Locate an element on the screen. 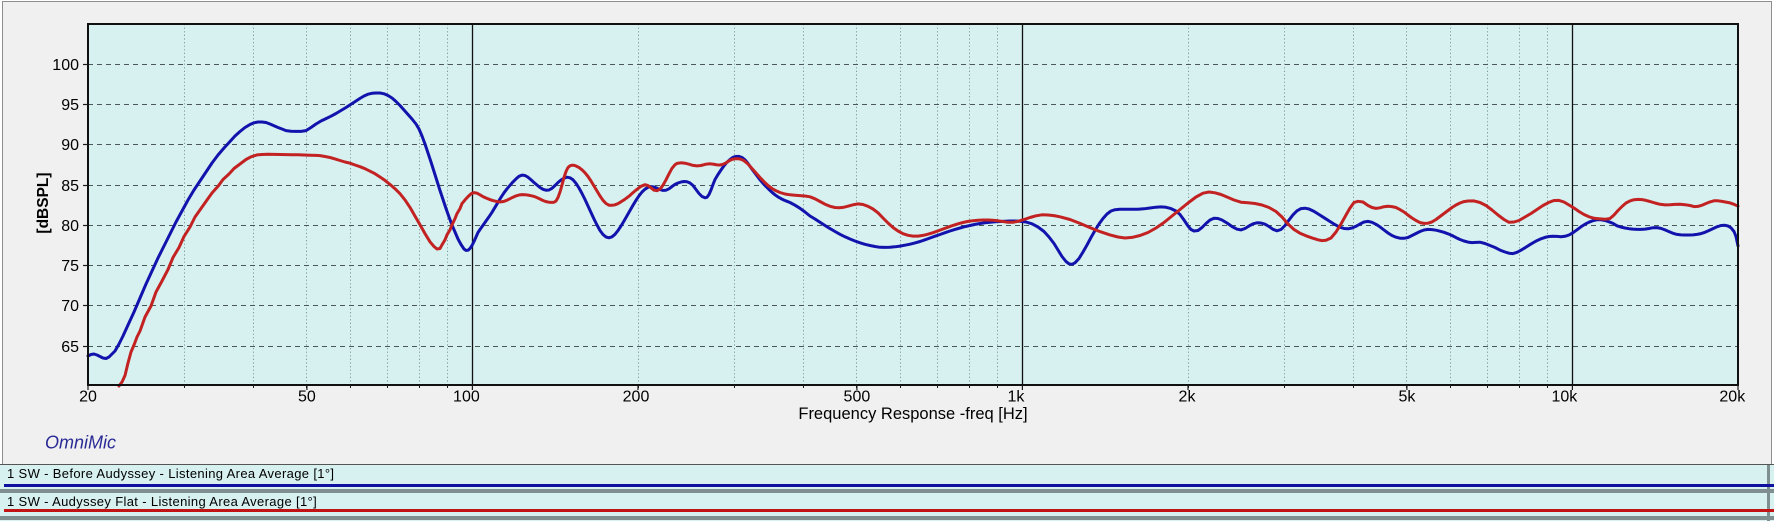 This screenshot has width=1774, height=526. svg-text: [dBSPL] is located at coordinates (43, 202).